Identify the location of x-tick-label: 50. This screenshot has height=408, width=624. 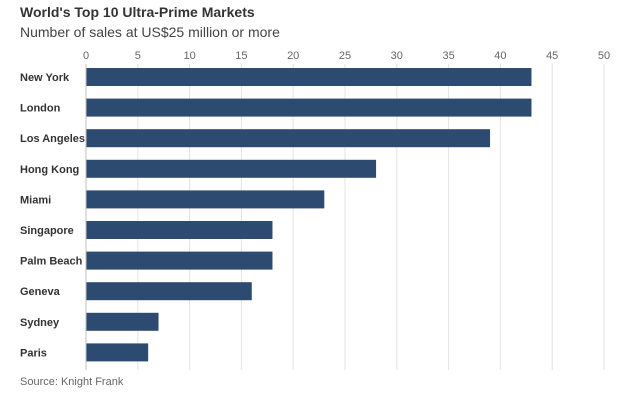
(604, 56).